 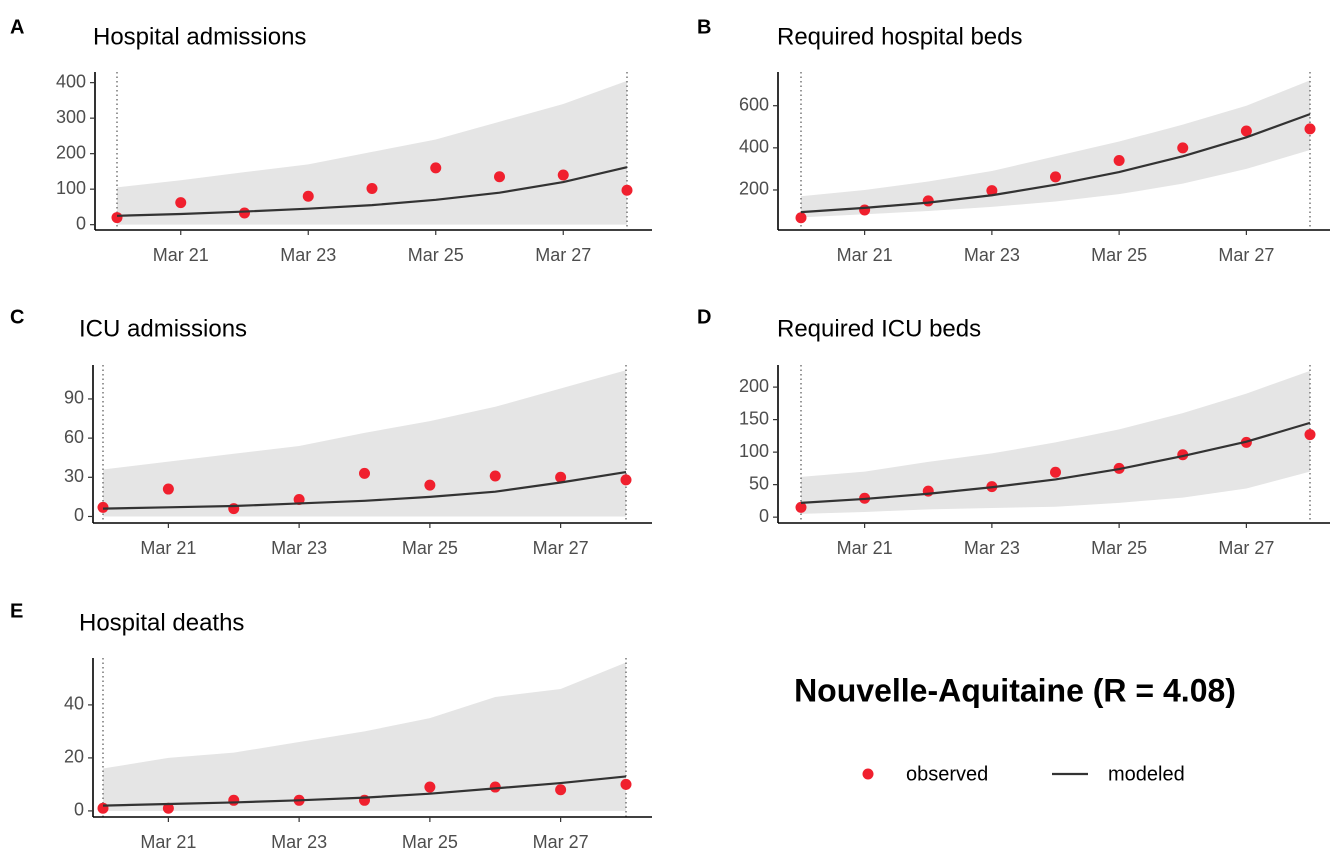 What do you see at coordinates (17, 317) in the screenshot?
I see `panel-letter: C` at bounding box center [17, 317].